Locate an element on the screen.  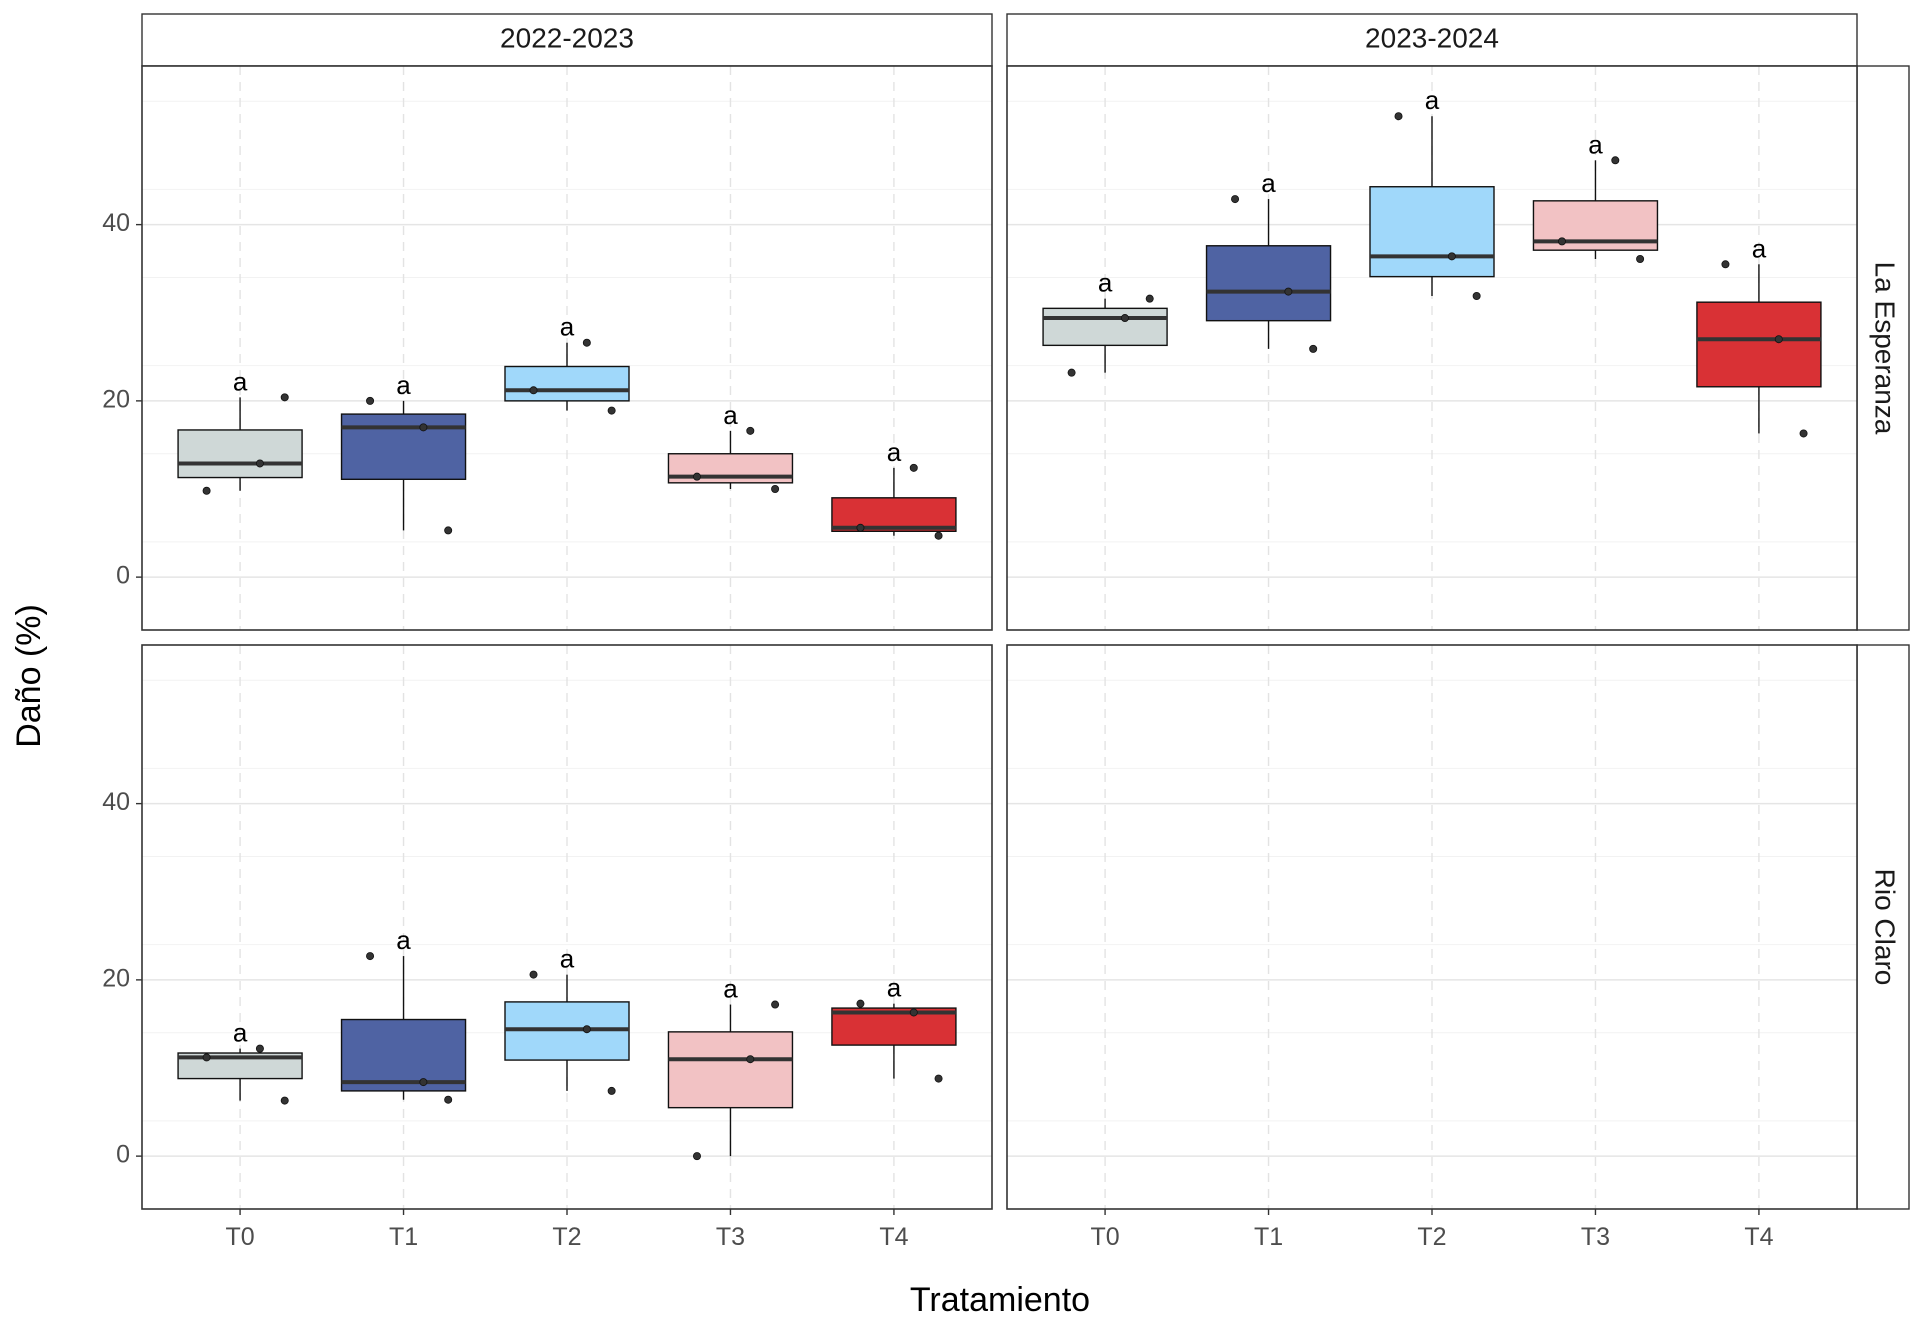
row-strip-label: La Esperanza is located at coordinates (1885, 348).